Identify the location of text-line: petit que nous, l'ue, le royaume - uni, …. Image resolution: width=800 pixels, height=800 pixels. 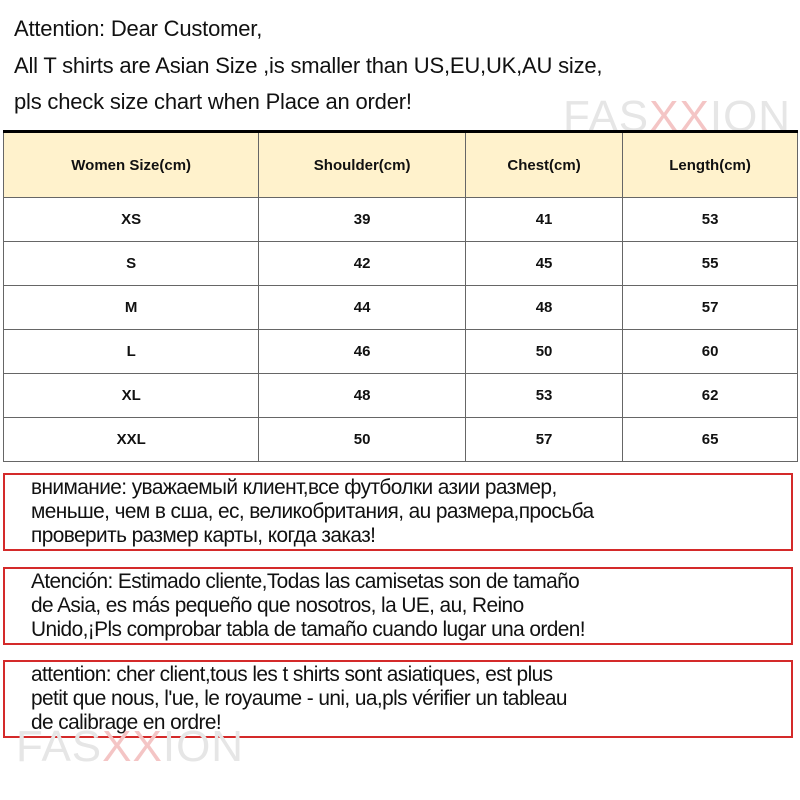
(299, 698).